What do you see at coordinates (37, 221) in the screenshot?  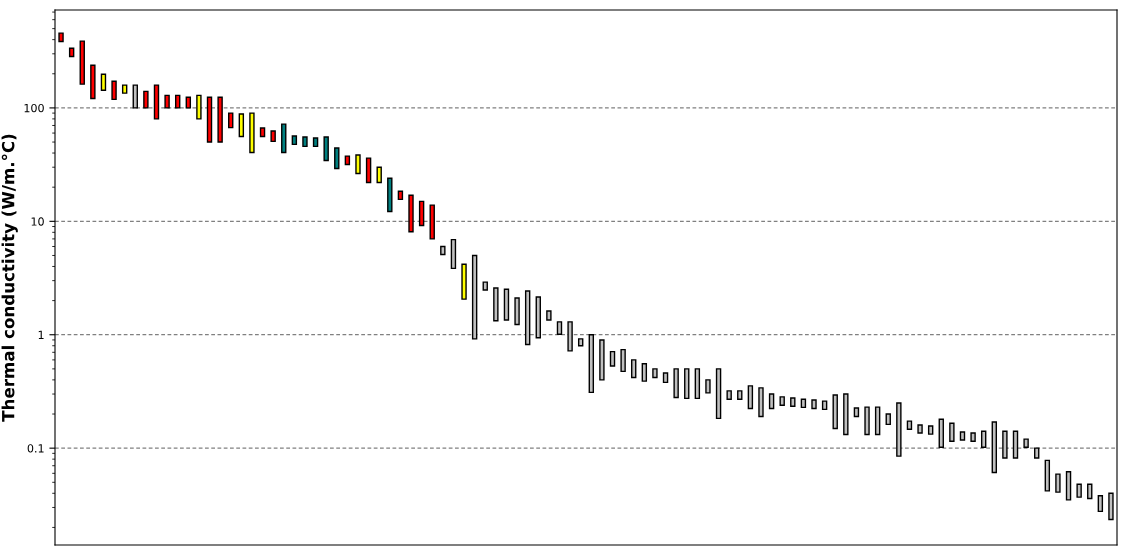 I see `y-tick-label: 10` at bounding box center [37, 221].